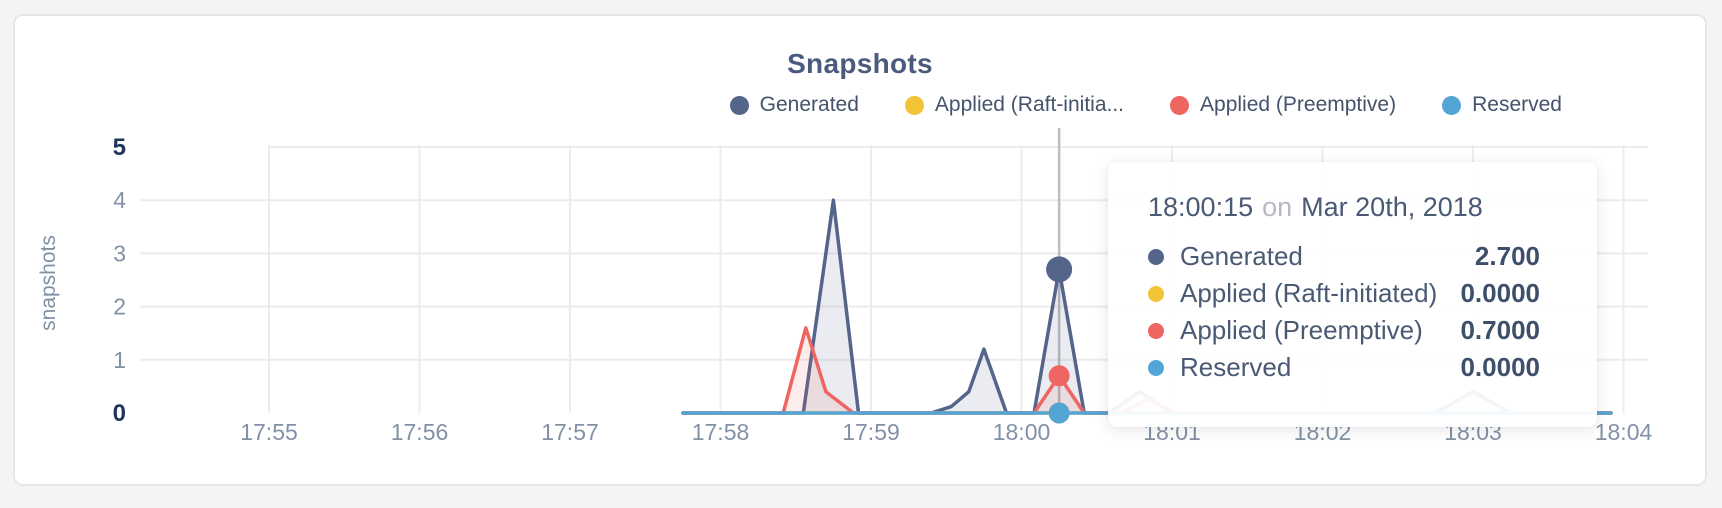 This screenshot has height=508, width=1722. I want to click on tooltip-series-label: Applied (Preemptive), so click(1301, 330).